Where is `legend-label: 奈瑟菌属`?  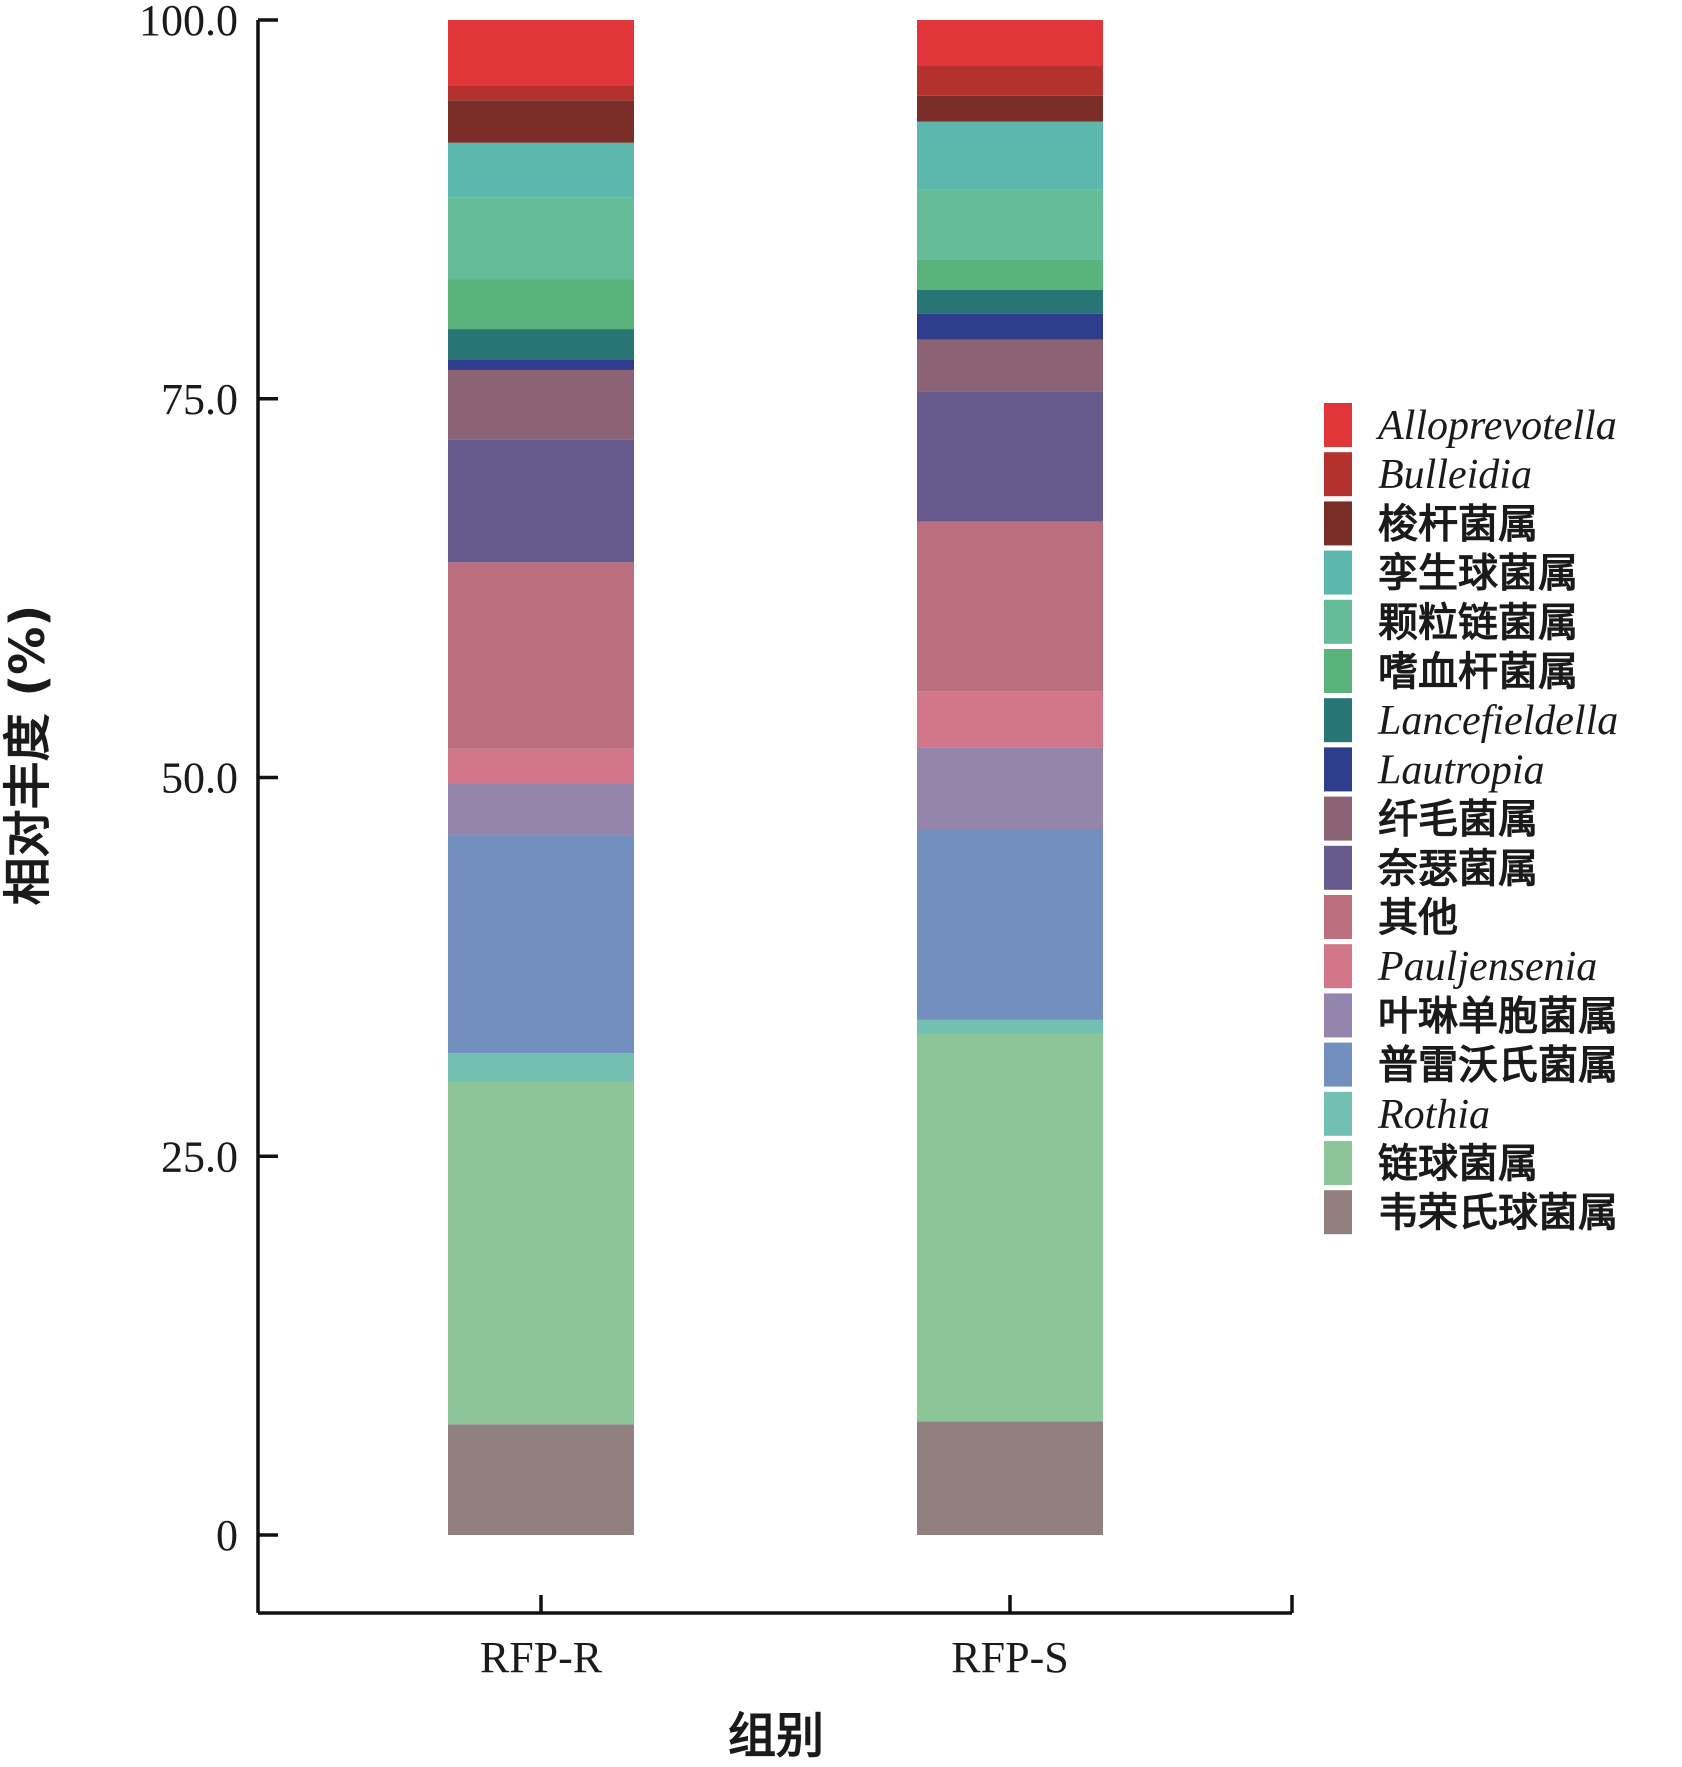 legend-label: 奈瑟菌属 is located at coordinates (1457, 869).